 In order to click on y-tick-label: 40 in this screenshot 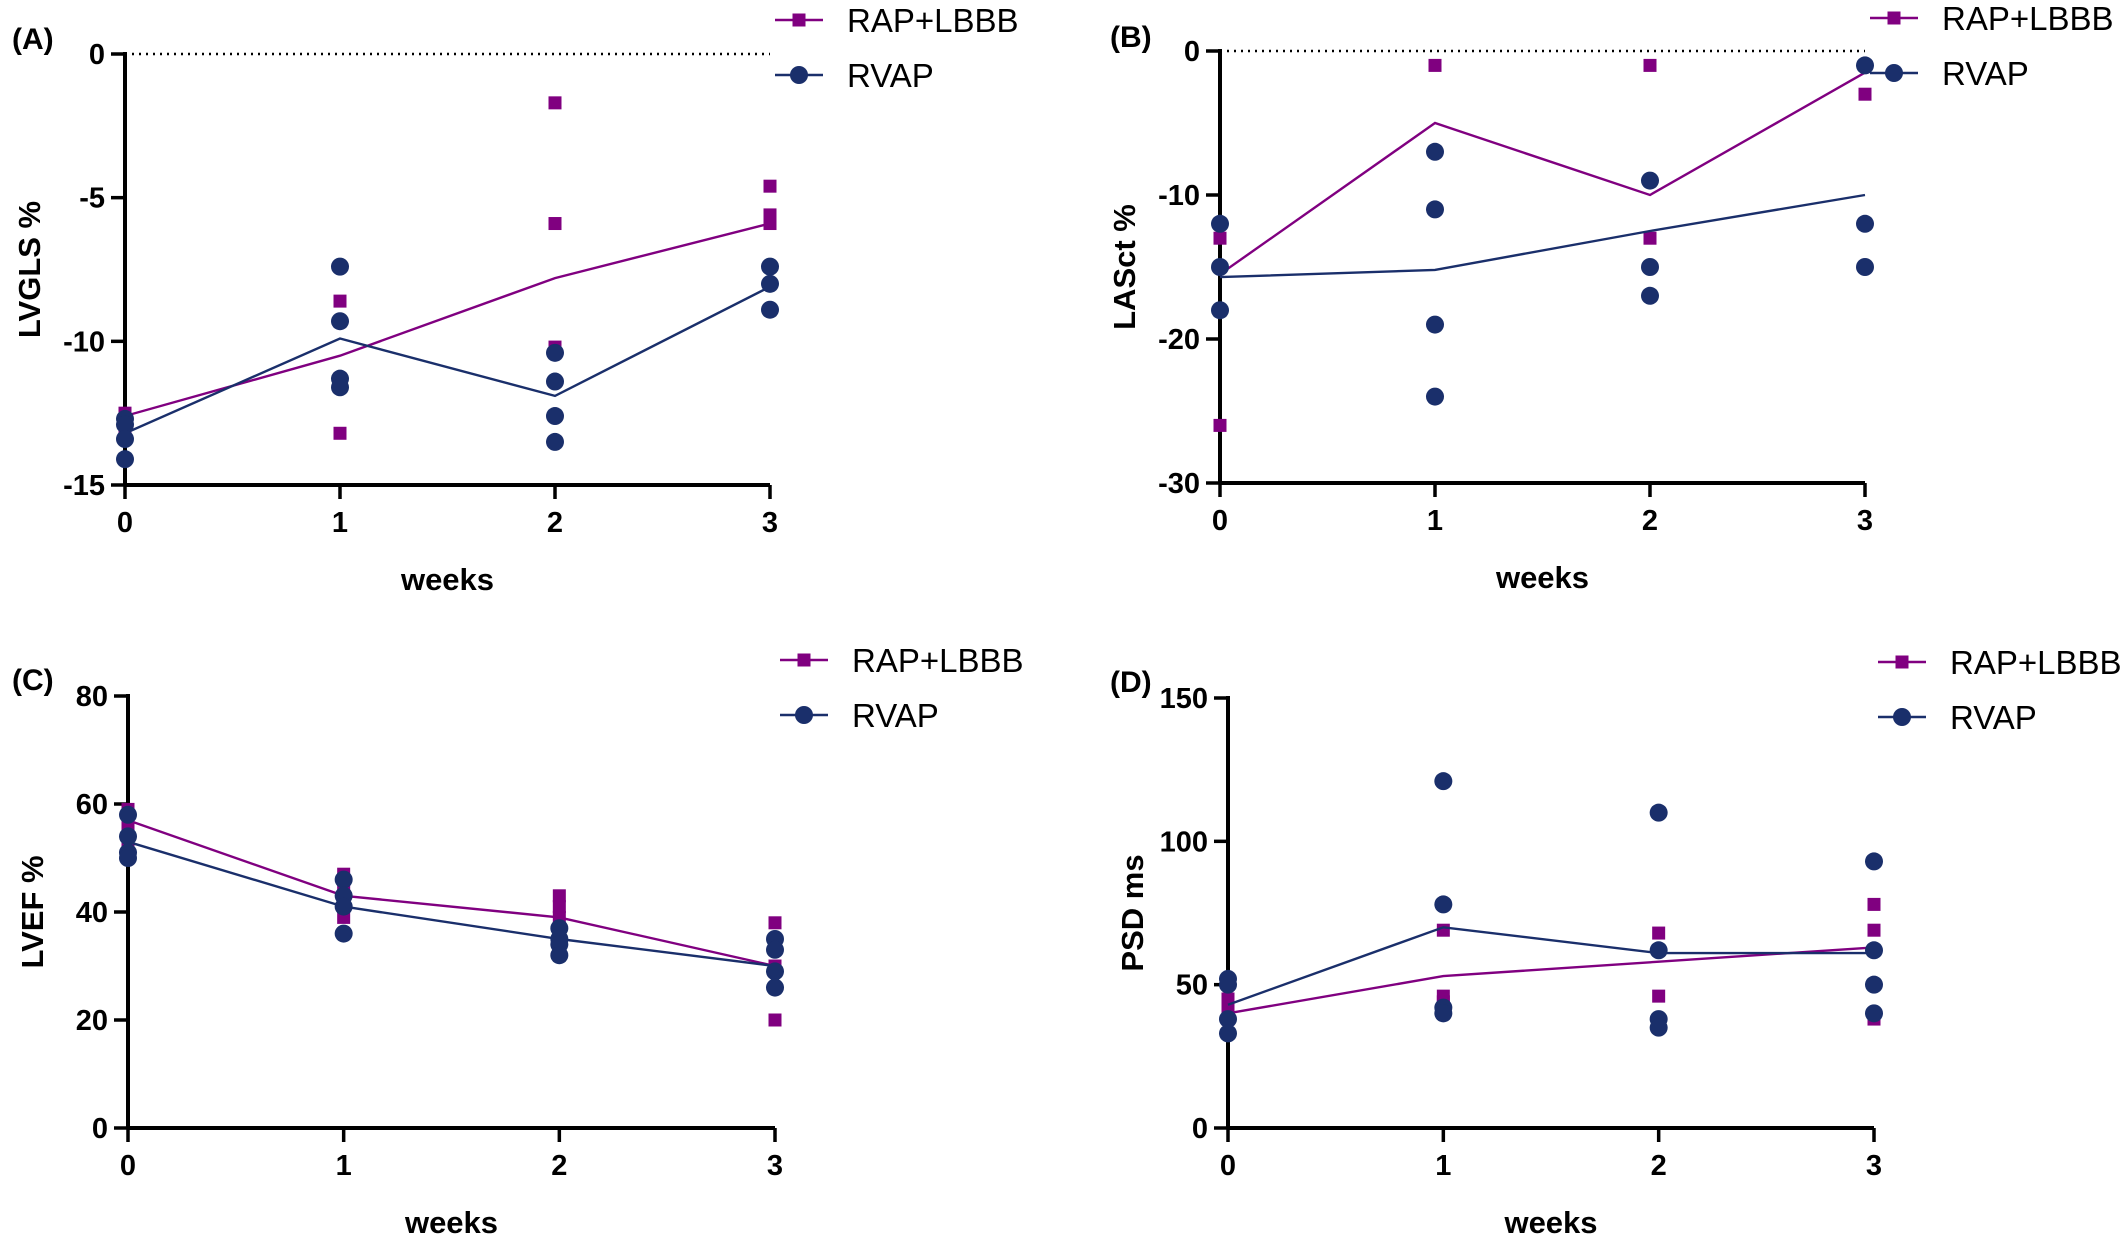, I will do `click(92, 913)`.